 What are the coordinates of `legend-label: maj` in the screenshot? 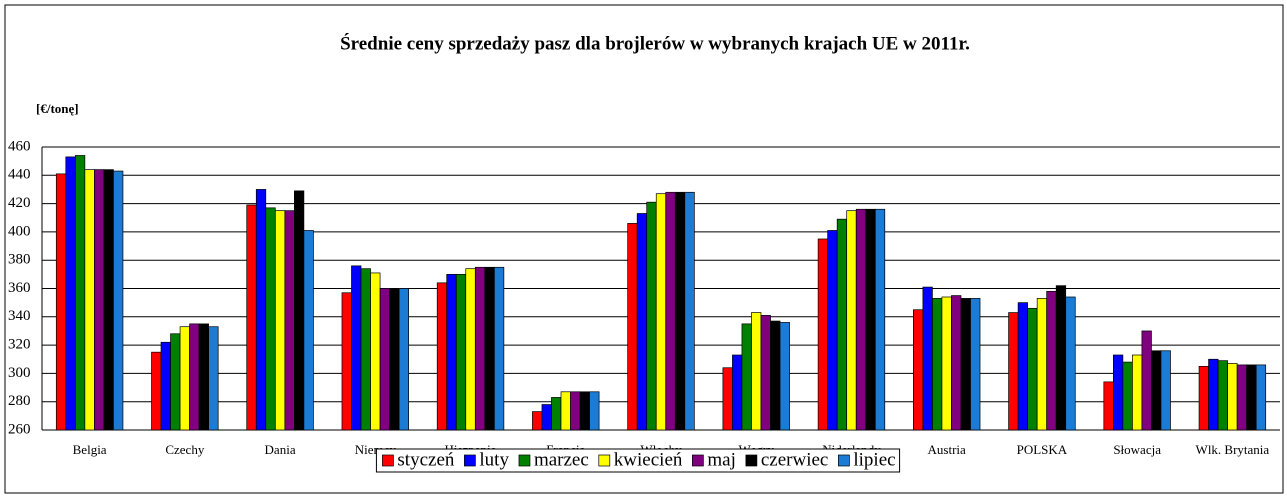 It's located at (721, 459).